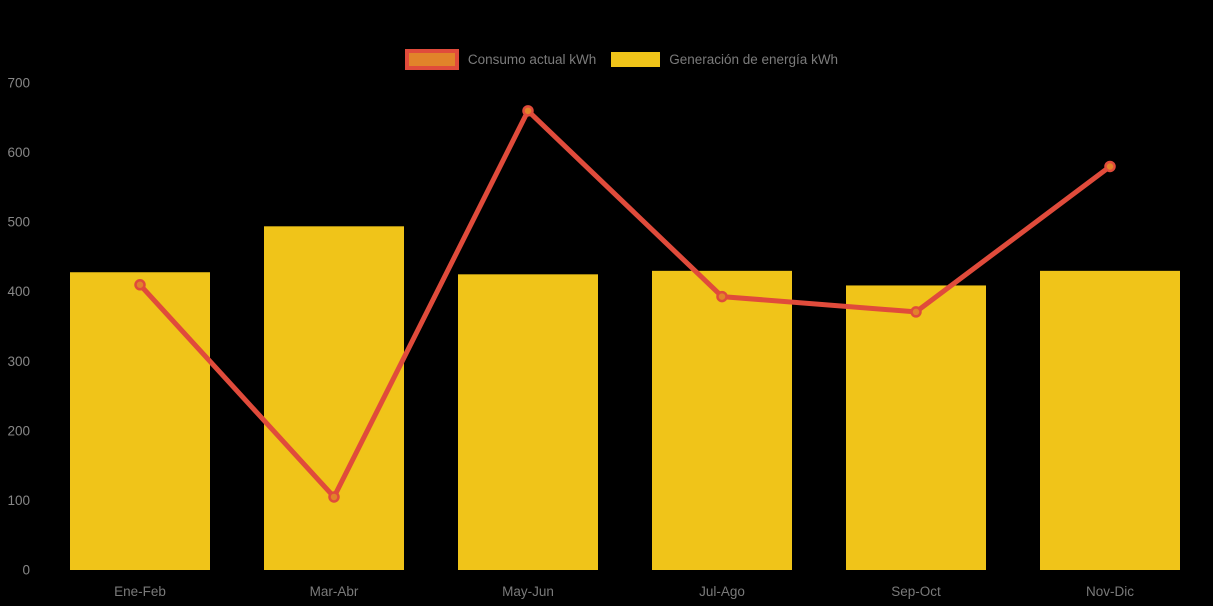 The width and height of the screenshot is (1213, 606). I want to click on y-axis-tick-200: 200, so click(18, 430).